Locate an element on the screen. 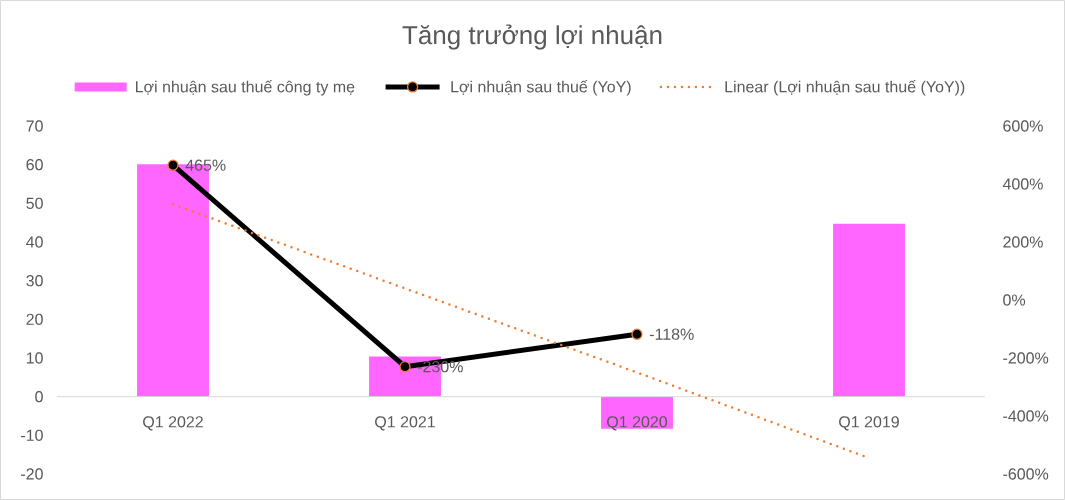 This screenshot has height=500, width=1065. x-tick-label: Q1 2022 is located at coordinates (173, 423).